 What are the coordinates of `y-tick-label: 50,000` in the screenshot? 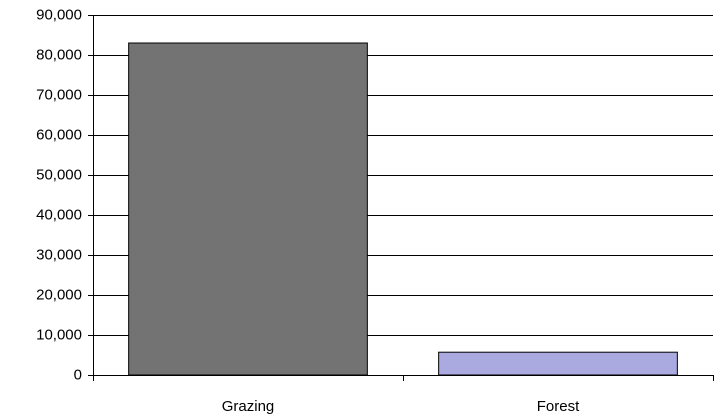 It's located at (59, 174).